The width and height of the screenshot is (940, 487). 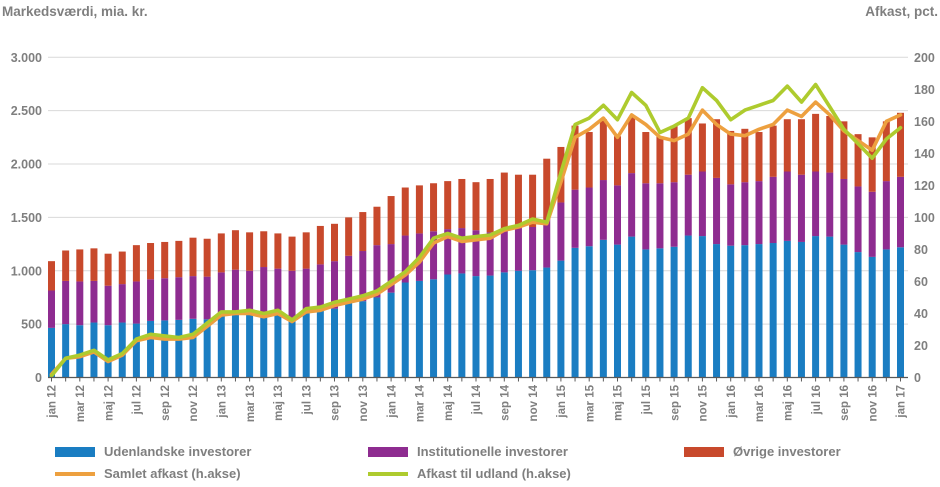 What do you see at coordinates (921, 282) in the screenshot?
I see `right-tick-label: 60` at bounding box center [921, 282].